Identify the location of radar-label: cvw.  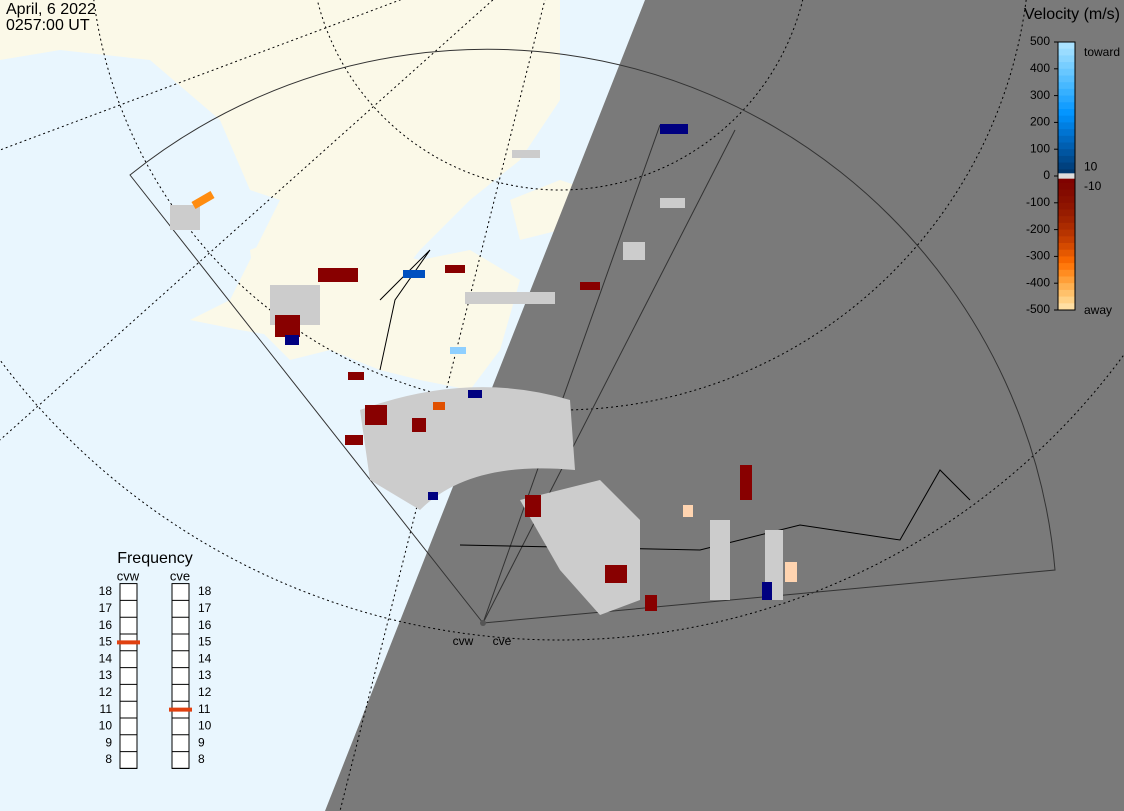
(463, 641).